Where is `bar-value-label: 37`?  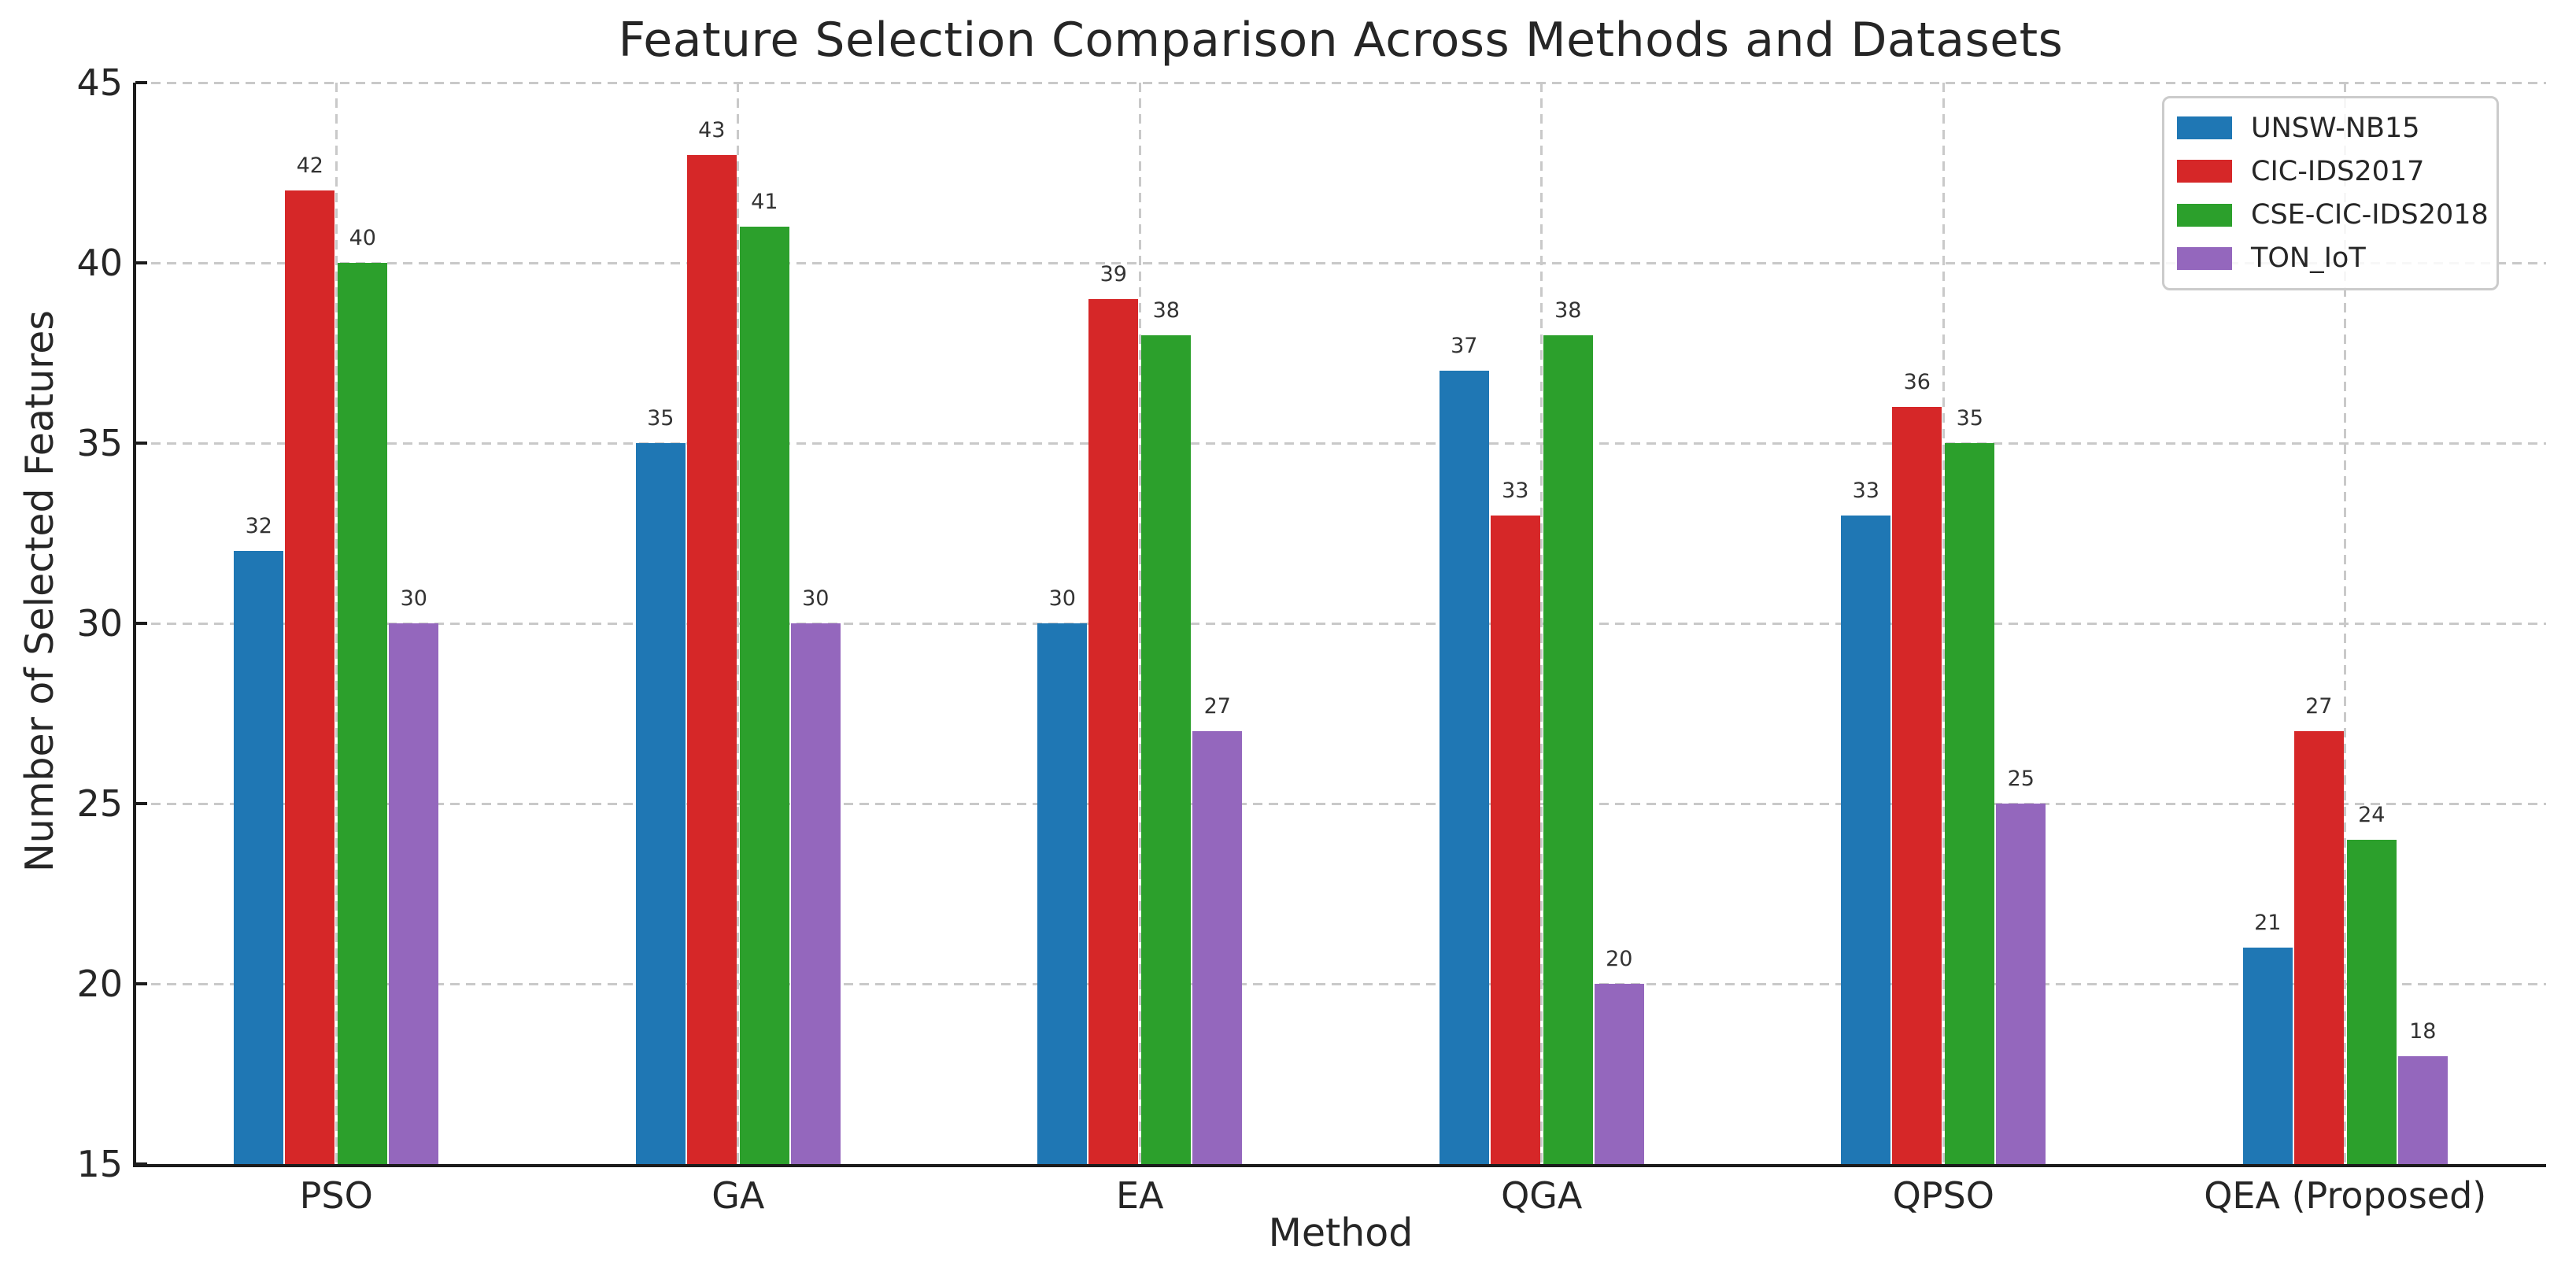
bar-value-label: 37 is located at coordinates (1464, 347).